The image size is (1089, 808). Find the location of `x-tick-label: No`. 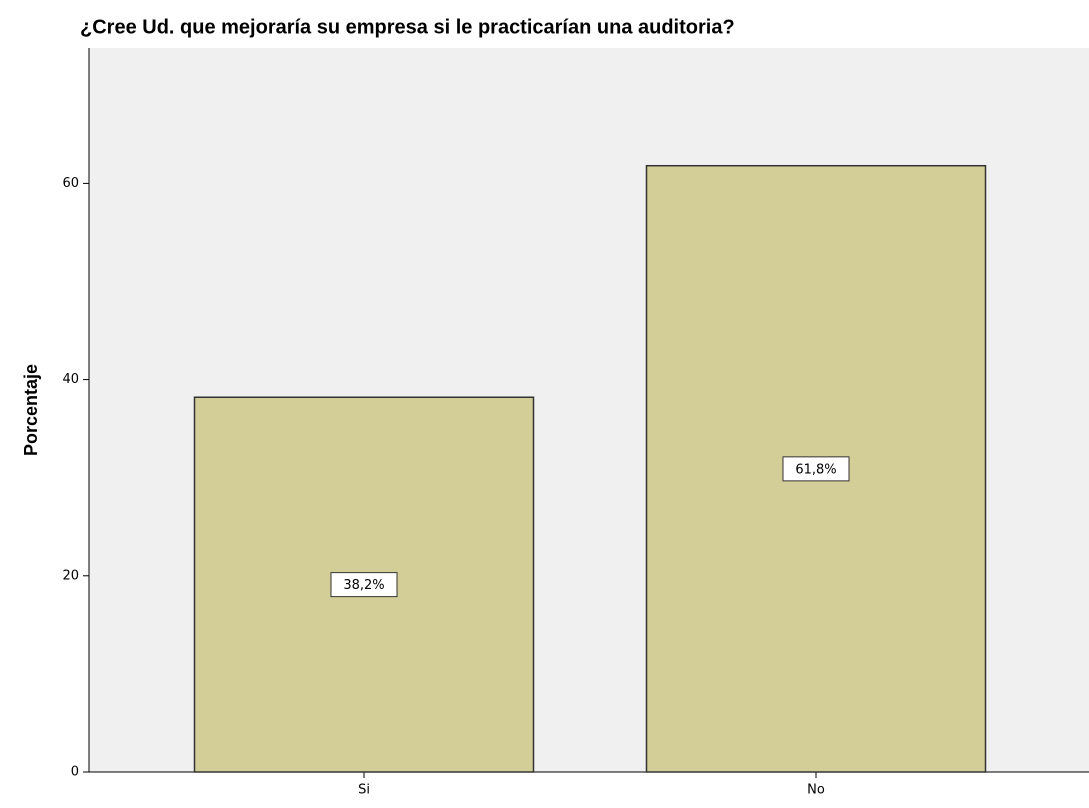

x-tick-label: No is located at coordinates (816, 790).